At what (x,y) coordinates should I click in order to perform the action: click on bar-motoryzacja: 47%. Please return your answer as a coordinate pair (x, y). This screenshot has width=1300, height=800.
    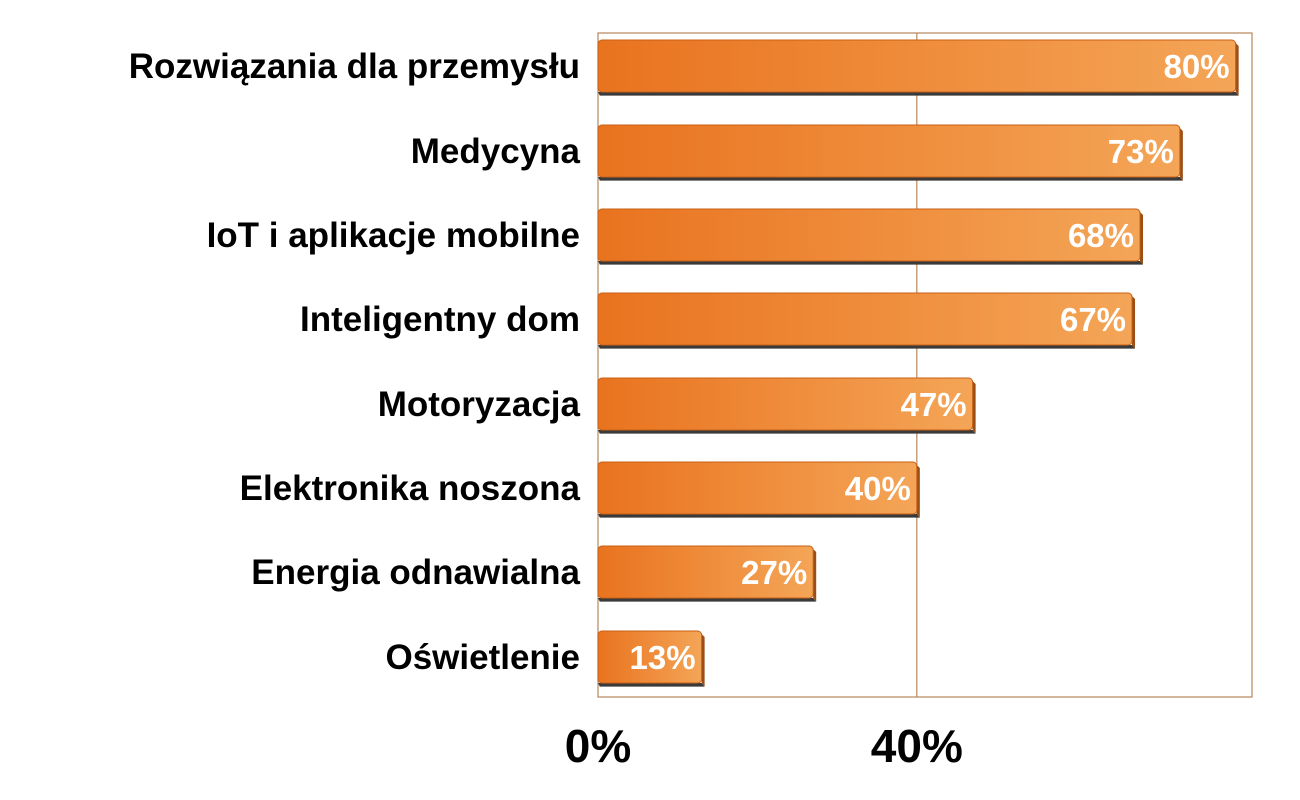
    Looking at the image, I should click on (786, 405).